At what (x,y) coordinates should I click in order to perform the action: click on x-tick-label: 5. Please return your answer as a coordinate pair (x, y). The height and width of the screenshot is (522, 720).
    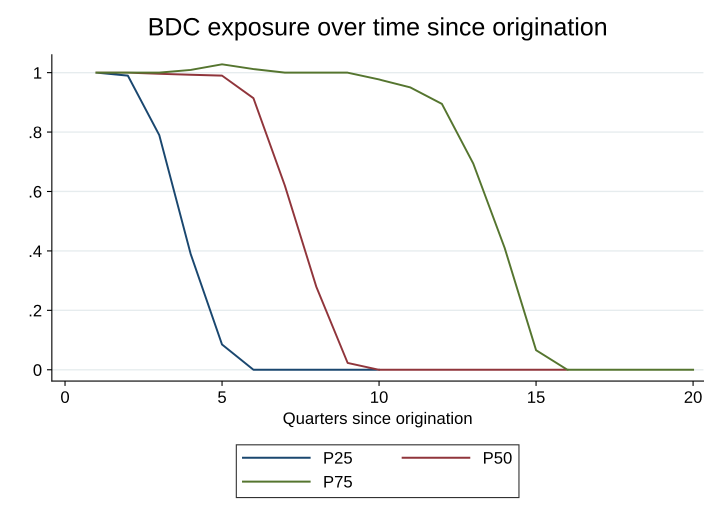
    Looking at the image, I should click on (222, 397).